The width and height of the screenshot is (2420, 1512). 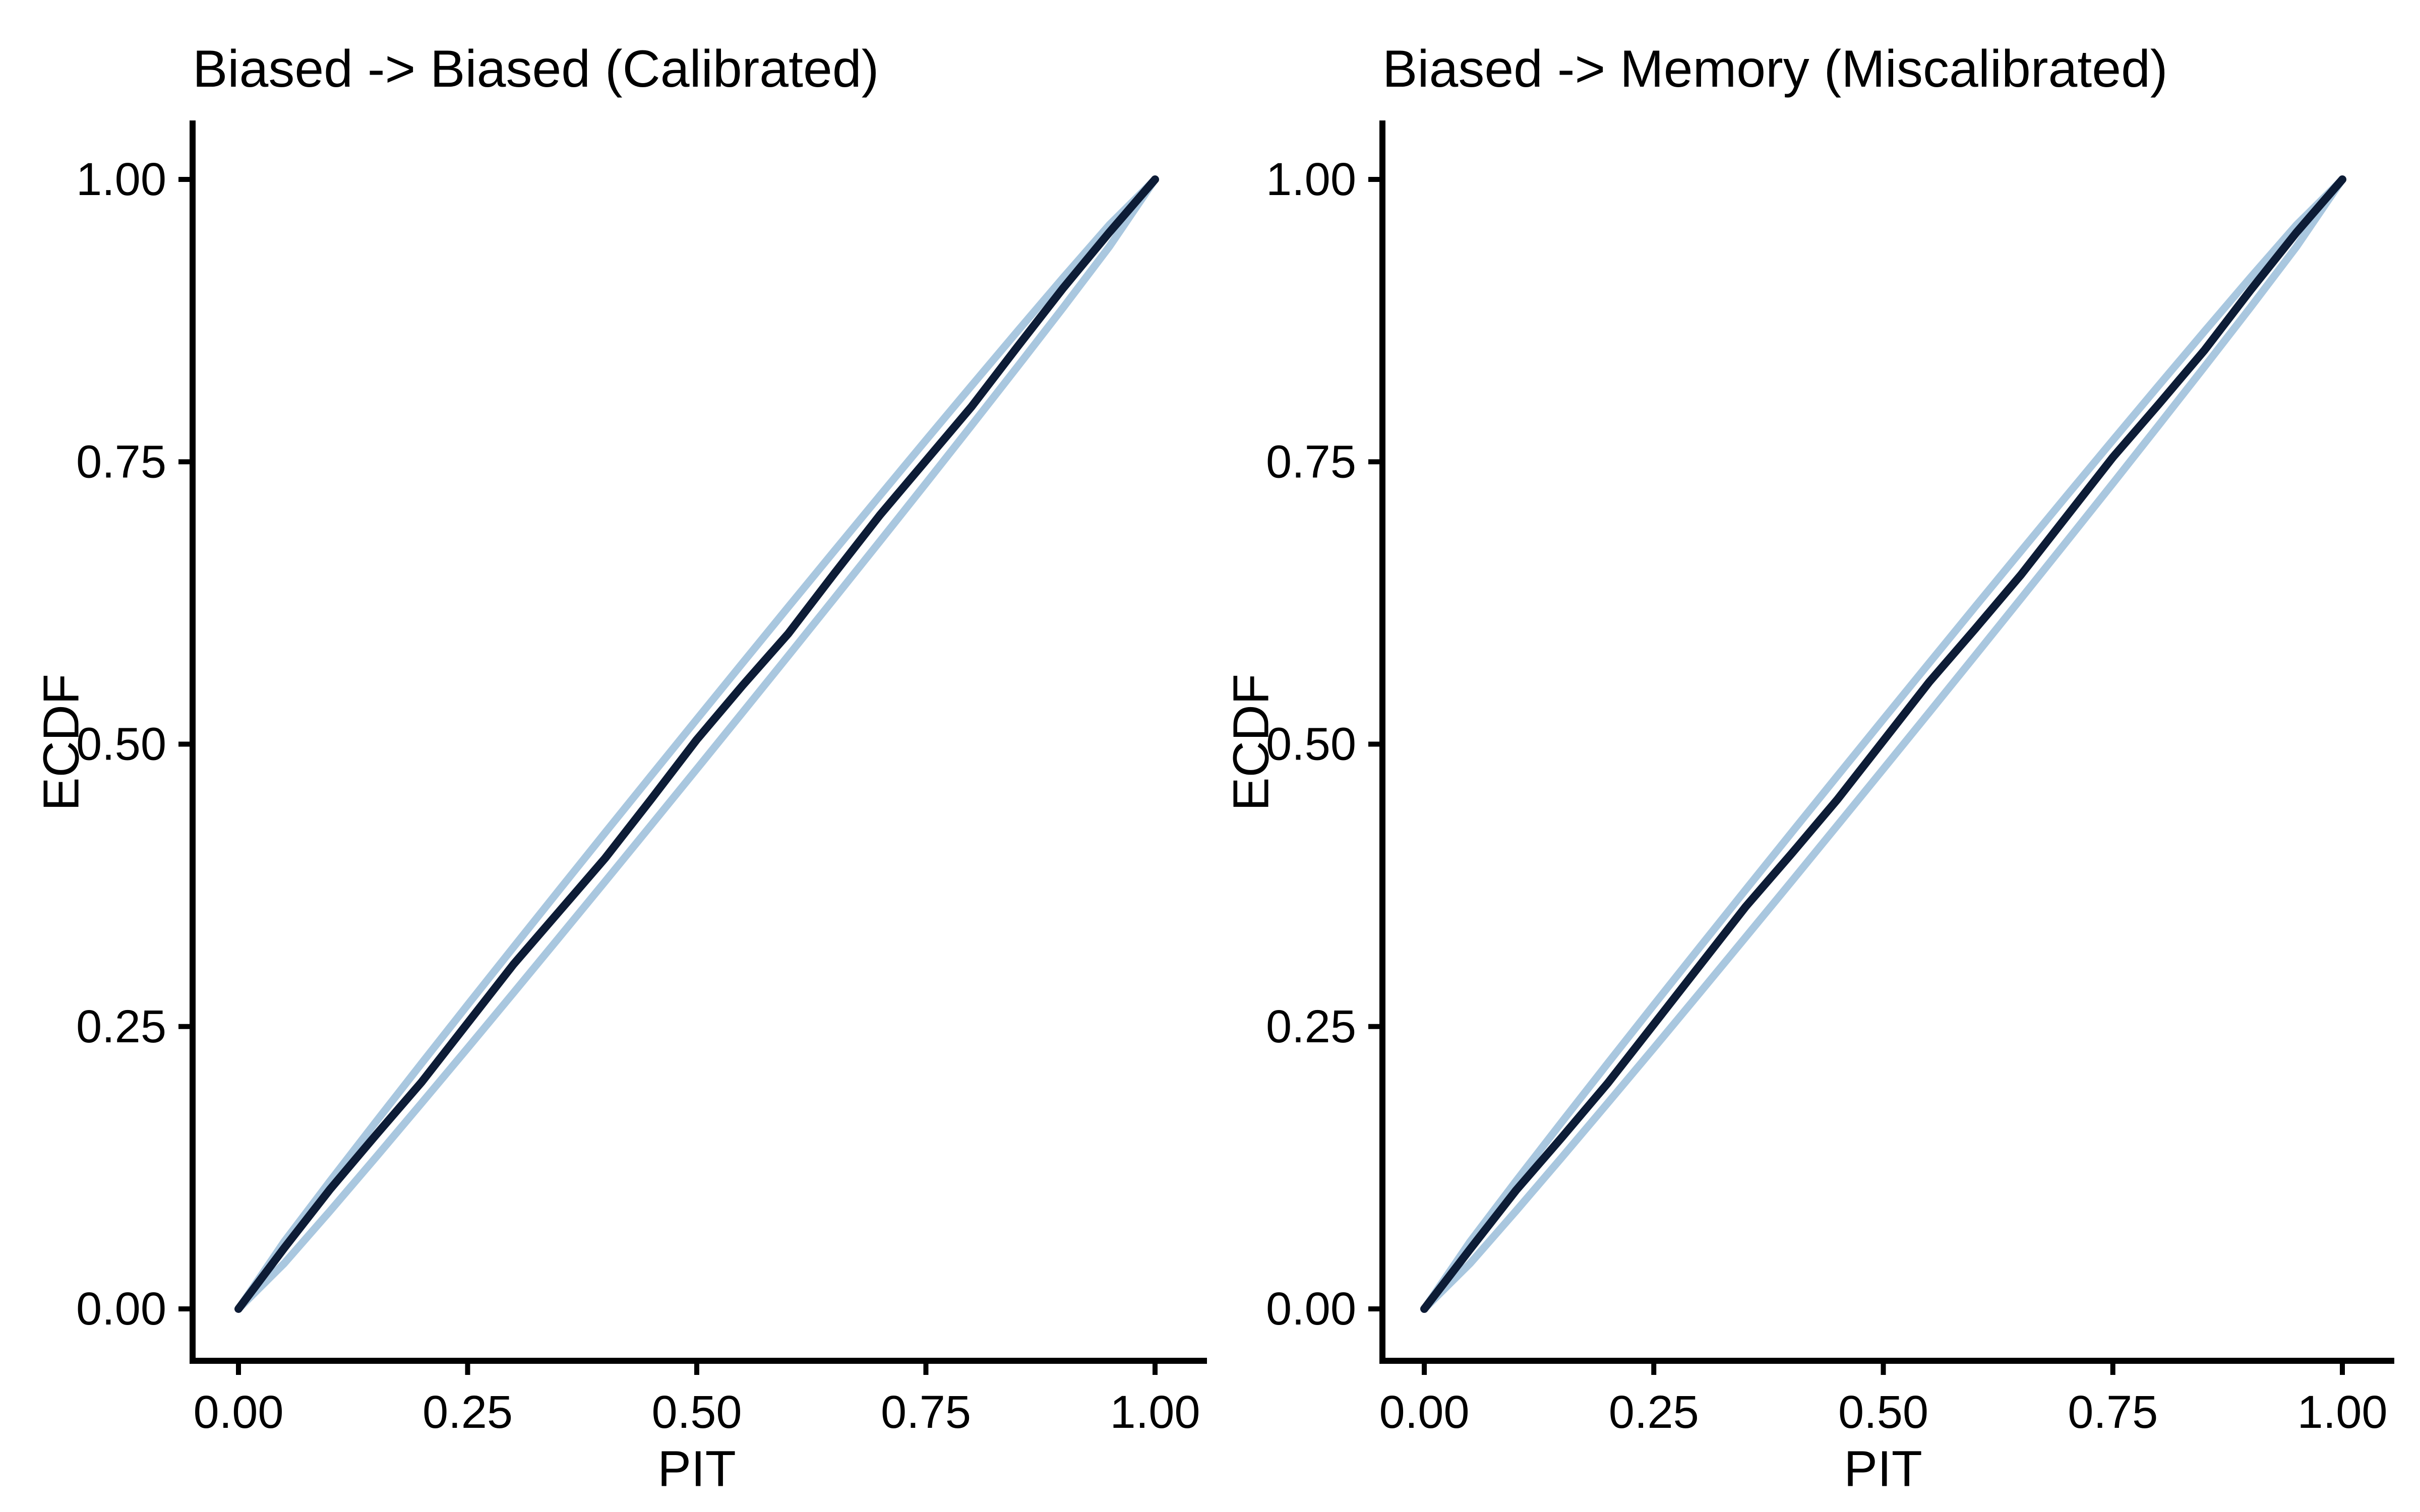 What do you see at coordinates (926, 1413) in the screenshot?
I see `left-panel-x-tick-label: 0.75` at bounding box center [926, 1413].